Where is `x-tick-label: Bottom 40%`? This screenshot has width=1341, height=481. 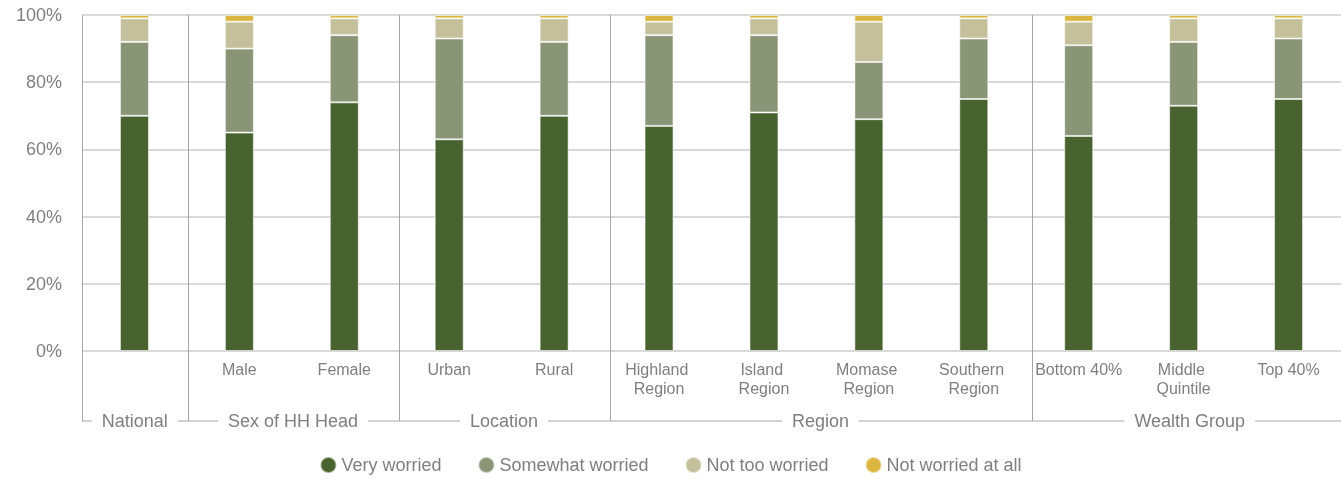
x-tick-label: Bottom 40% is located at coordinates (1079, 369).